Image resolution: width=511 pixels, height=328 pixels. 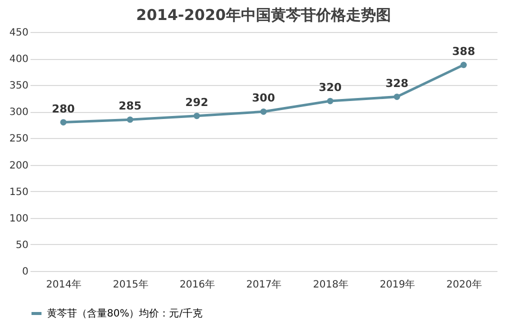 What do you see at coordinates (330, 284) in the screenshot?
I see `x-tick-label: 2018年` at bounding box center [330, 284].